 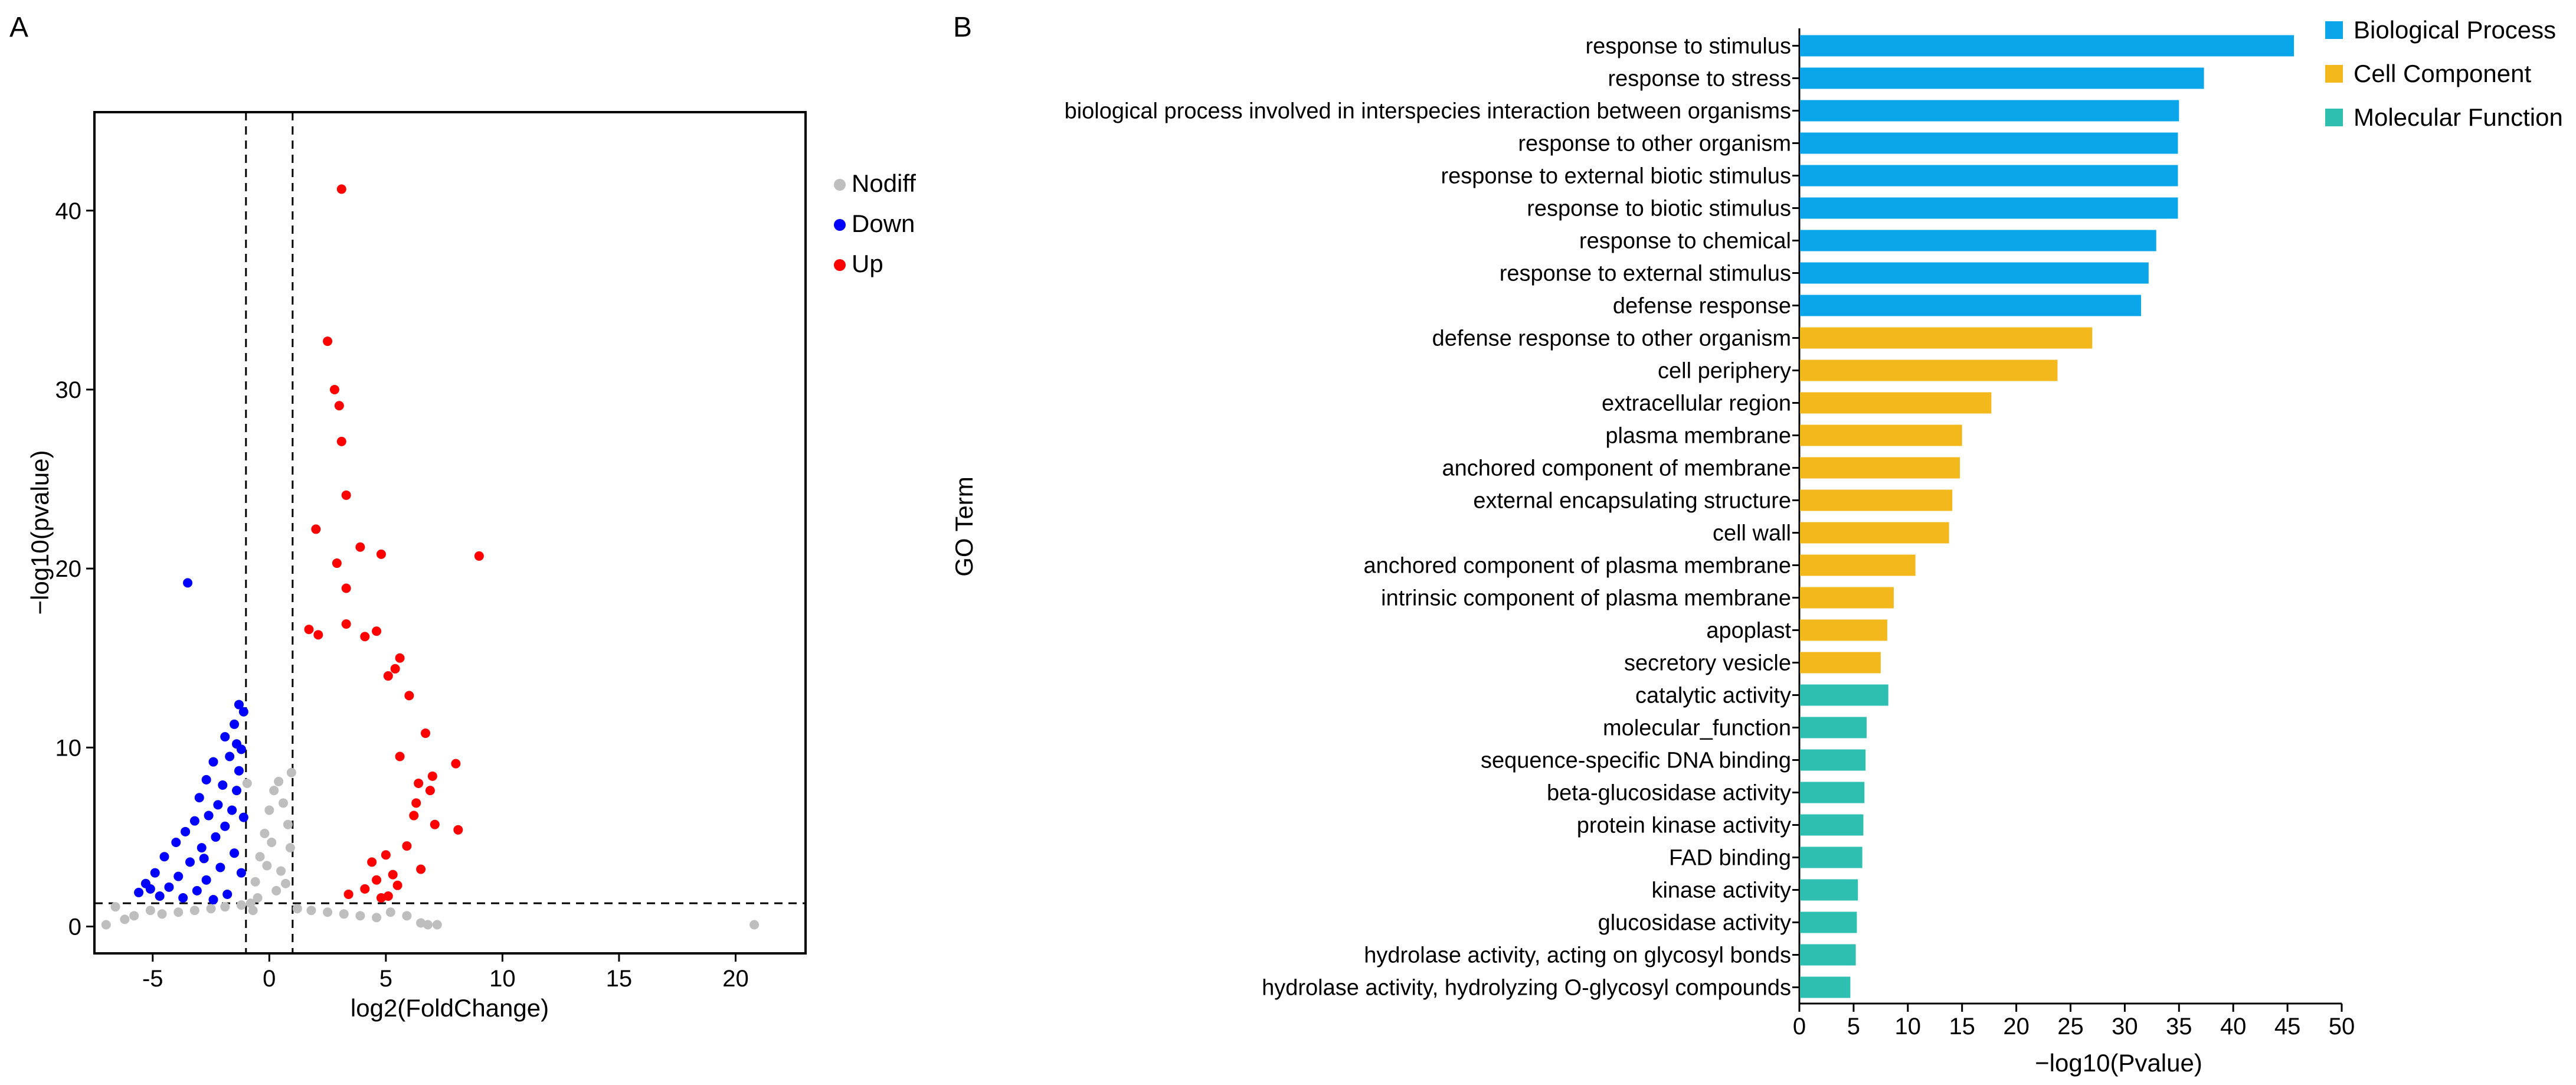 I want to click on go-term-label: response to external stimulus, so click(x=1646, y=274).